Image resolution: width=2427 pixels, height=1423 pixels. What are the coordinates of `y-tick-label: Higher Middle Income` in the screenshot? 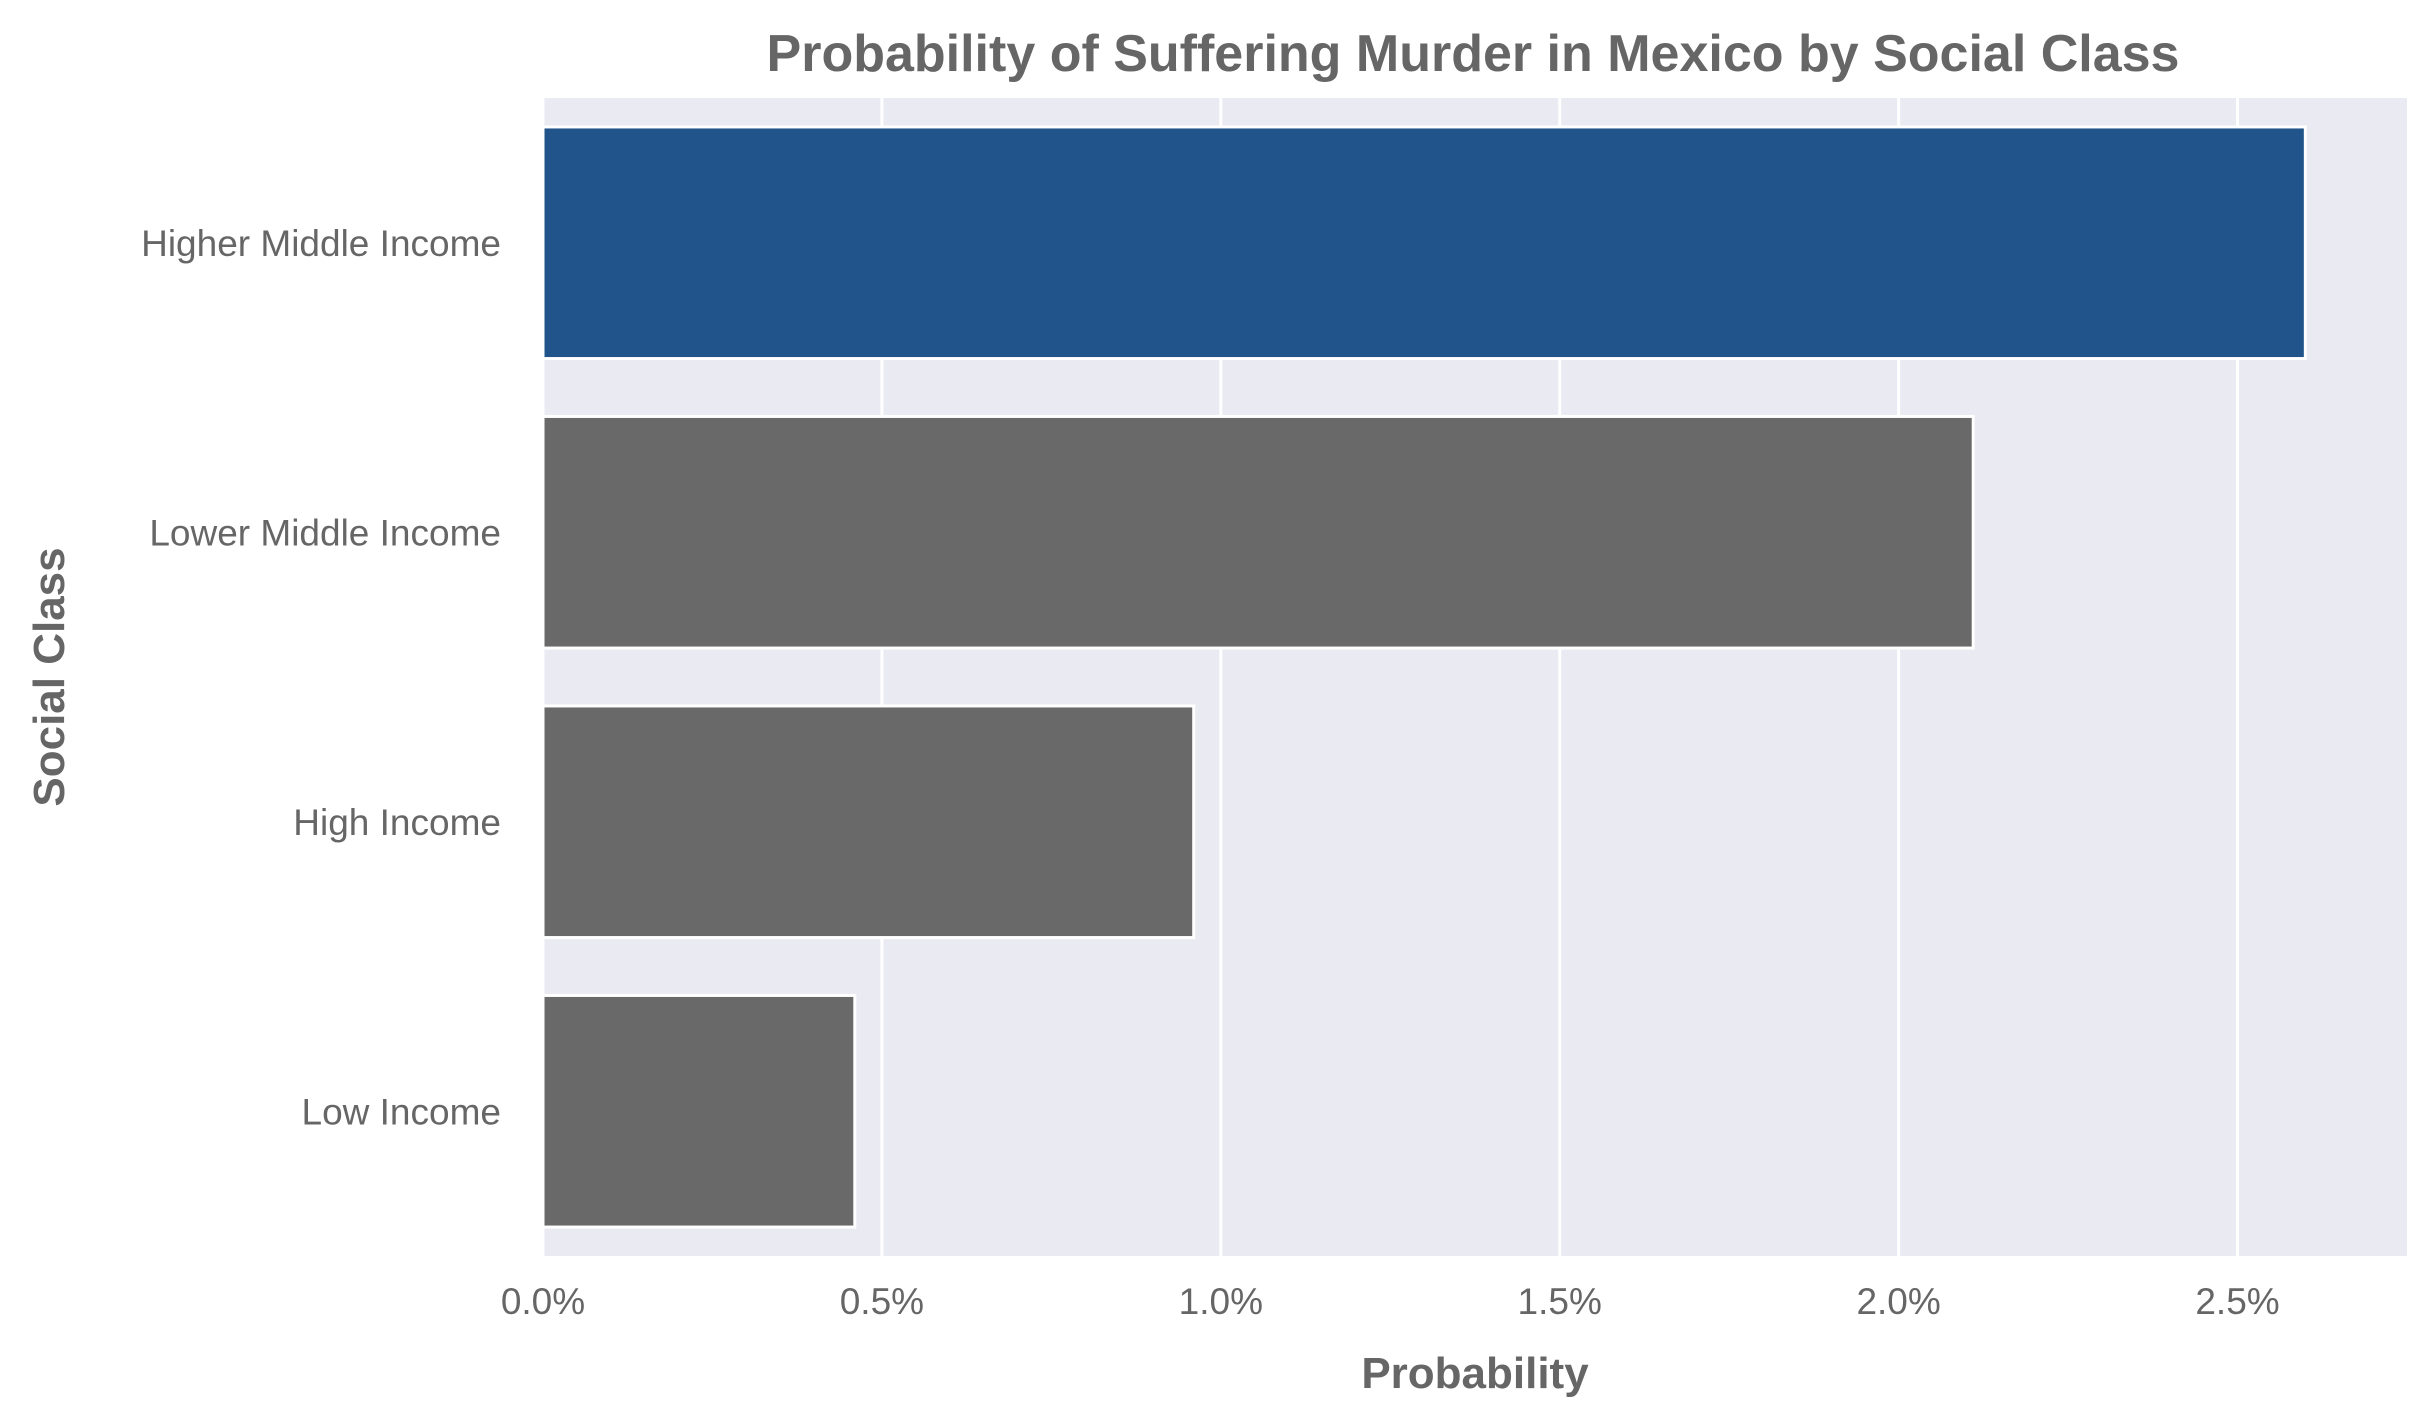 It's located at (321, 243).